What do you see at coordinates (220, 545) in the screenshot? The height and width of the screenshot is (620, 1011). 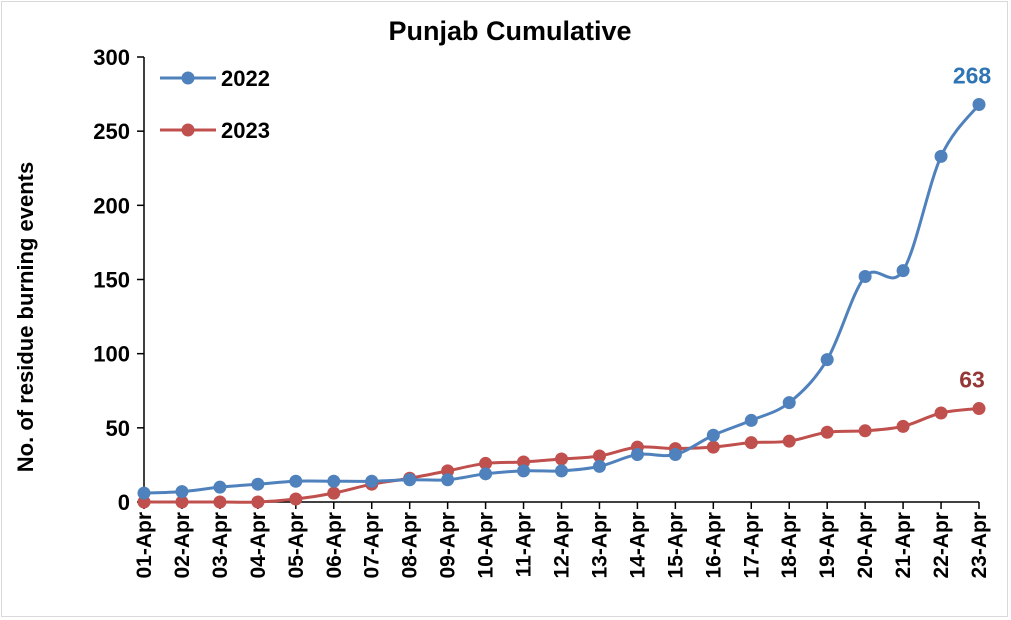 I see `x-tick-label: 03-Apr` at bounding box center [220, 545].